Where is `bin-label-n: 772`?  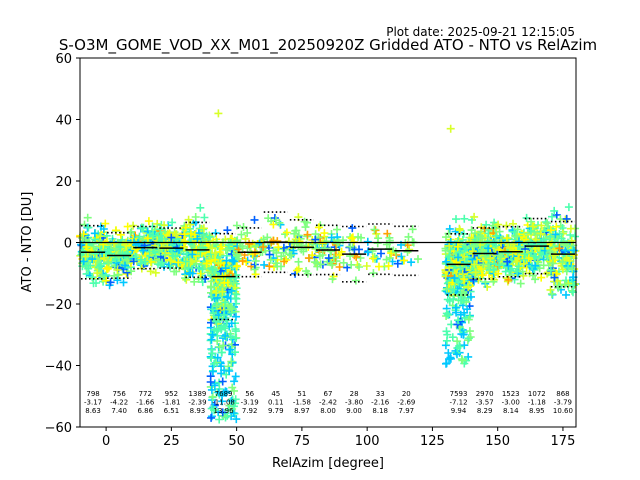
bin-label-n: 772 is located at coordinates (145, 394).